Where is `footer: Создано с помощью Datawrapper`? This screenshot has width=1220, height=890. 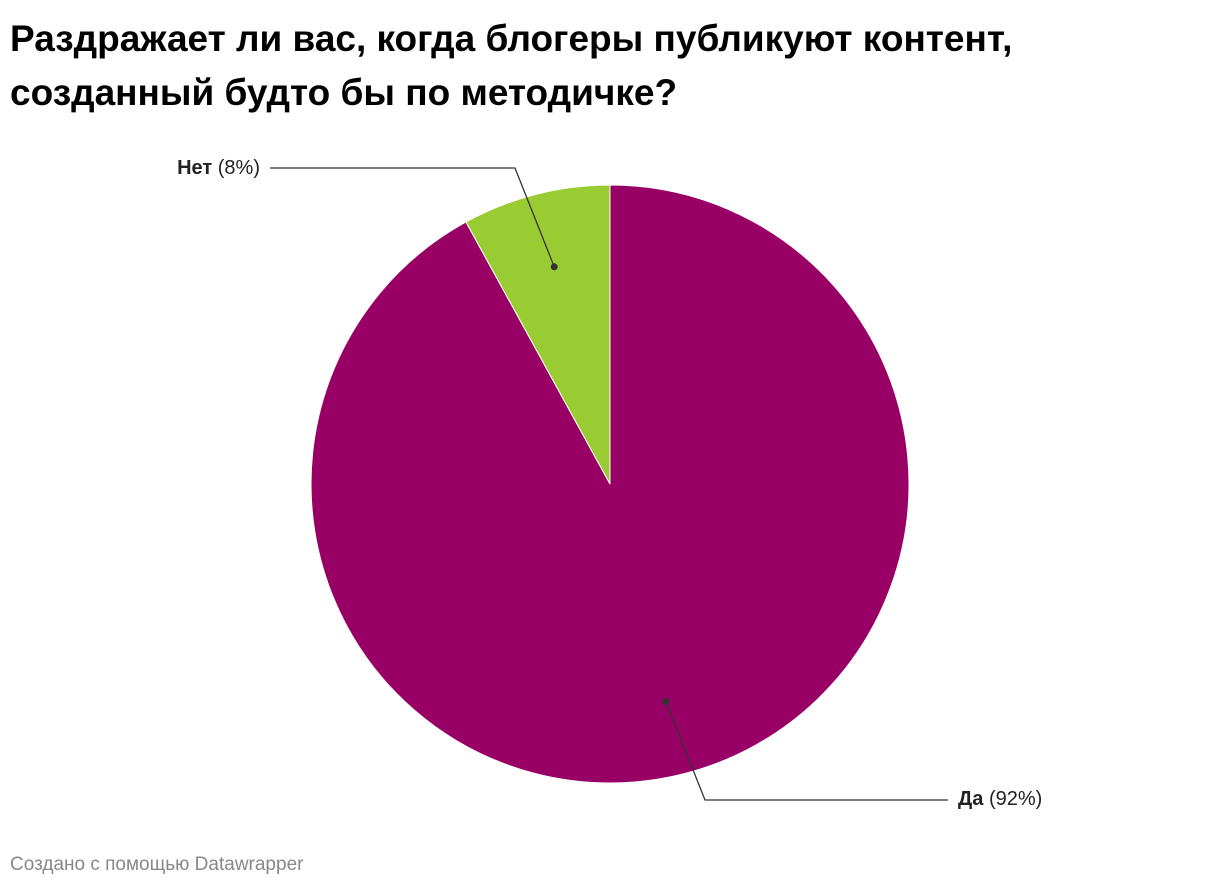
footer: Создано с помощью Datawrapper is located at coordinates (157, 864).